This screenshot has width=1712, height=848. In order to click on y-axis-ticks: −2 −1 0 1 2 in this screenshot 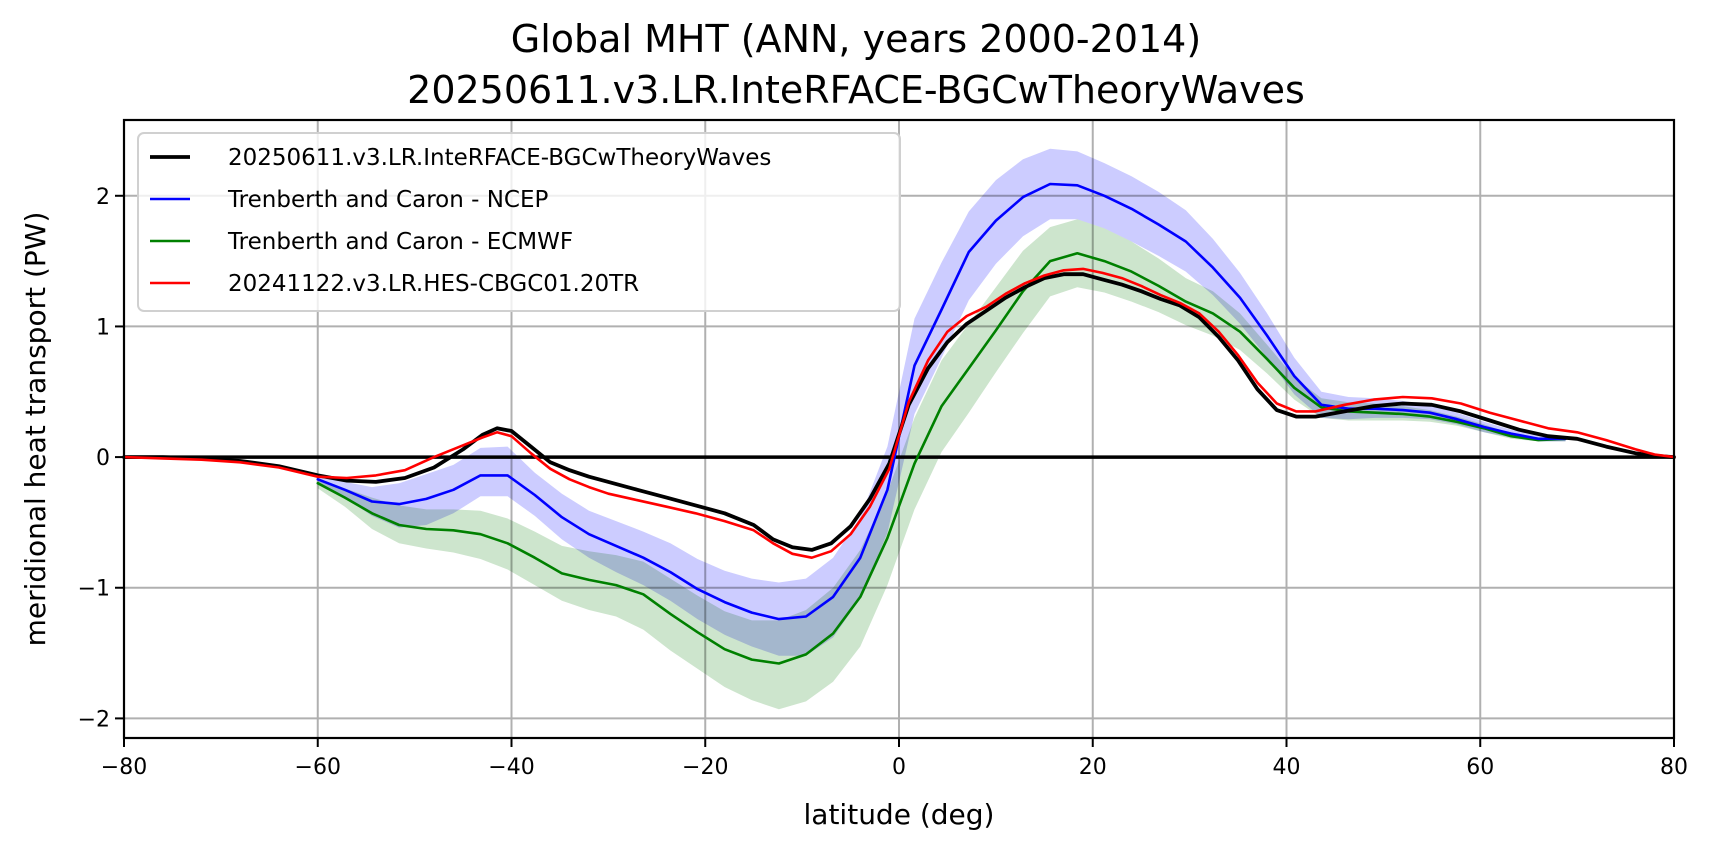, I will do `click(101, 458)`.